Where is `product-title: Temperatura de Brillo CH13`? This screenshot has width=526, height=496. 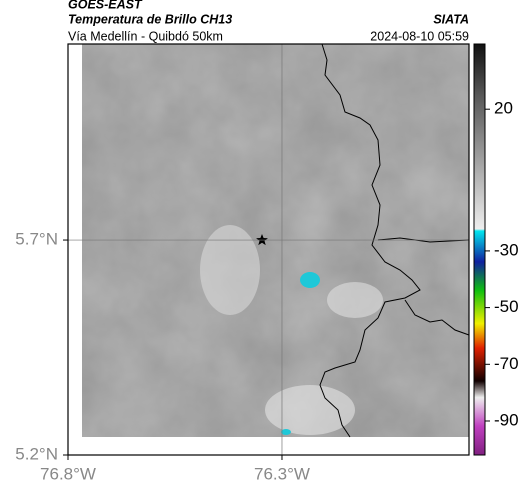
product-title: Temperatura de Brillo CH13 is located at coordinates (150, 19).